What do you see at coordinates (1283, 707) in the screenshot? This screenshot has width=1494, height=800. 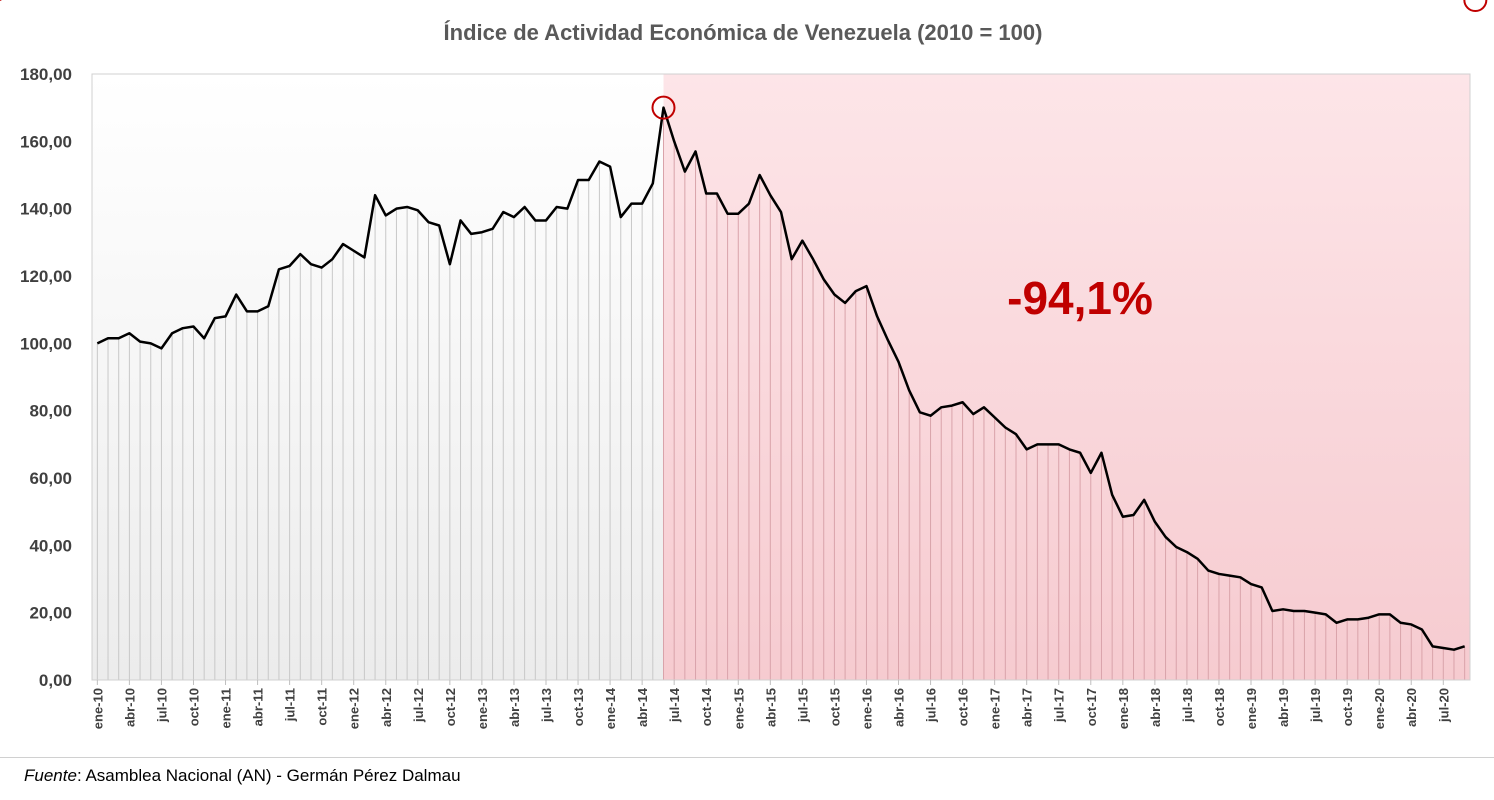 I see `x-tick-label: abr-19` at bounding box center [1283, 707].